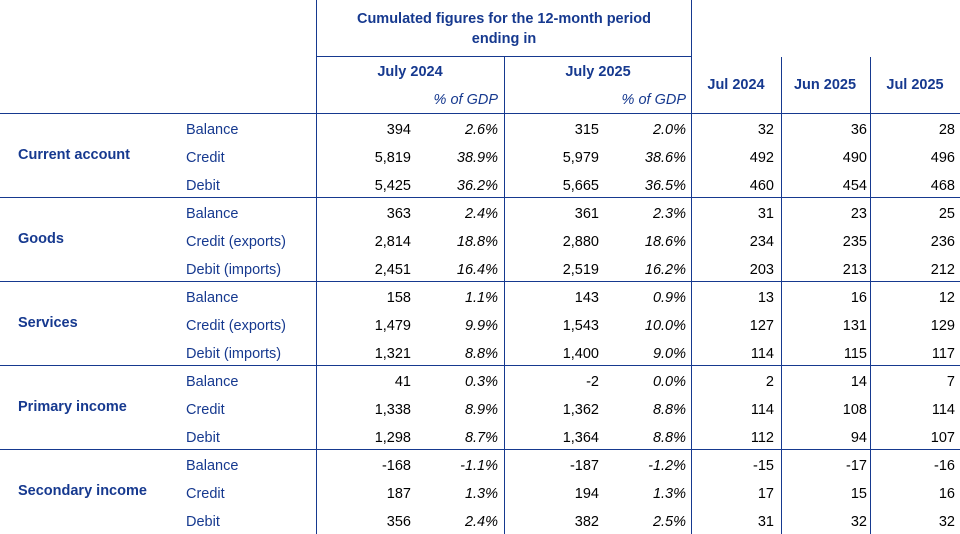 Image resolution: width=960 pixels, height=534 pixels. What do you see at coordinates (669, 298) in the screenshot?
I see `pct-gdp-2025: 0.9%` at bounding box center [669, 298].